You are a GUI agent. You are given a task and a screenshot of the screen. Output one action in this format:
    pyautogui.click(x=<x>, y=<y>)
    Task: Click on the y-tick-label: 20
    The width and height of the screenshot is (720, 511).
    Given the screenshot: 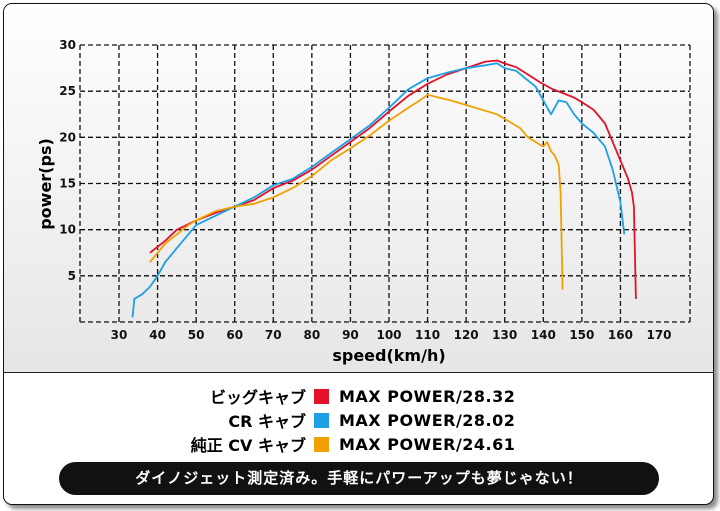 What is the action you would take?
    pyautogui.click(x=67, y=137)
    